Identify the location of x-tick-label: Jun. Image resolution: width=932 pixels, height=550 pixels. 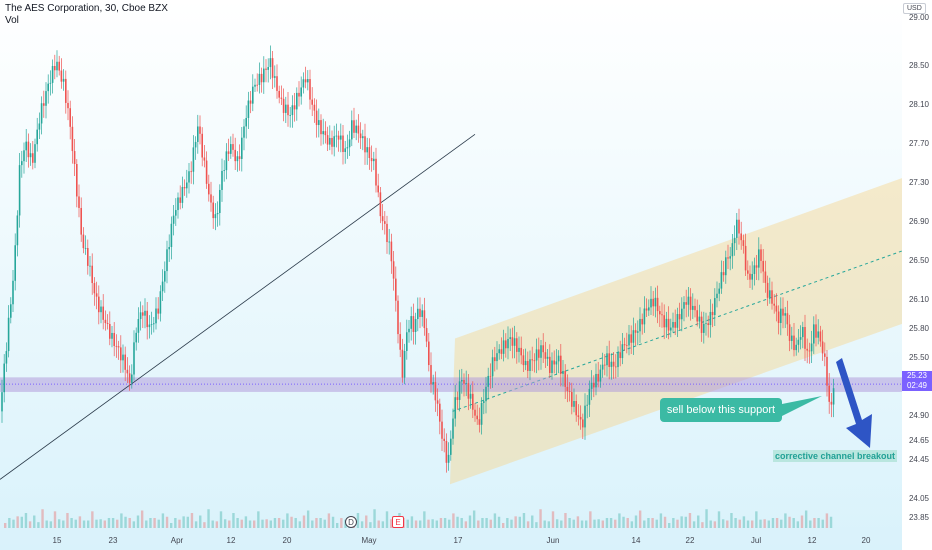
(553, 540).